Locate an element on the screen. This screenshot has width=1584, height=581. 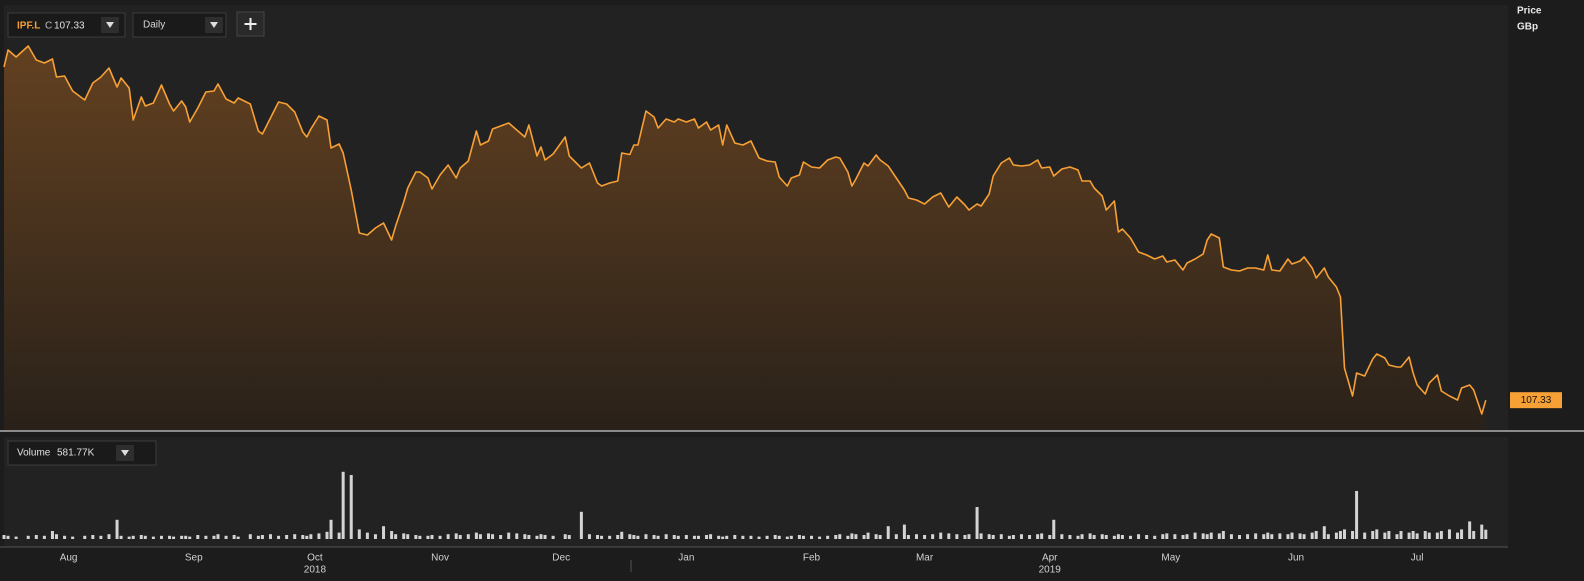
last-price-tag is located at coordinates (1536, 400).